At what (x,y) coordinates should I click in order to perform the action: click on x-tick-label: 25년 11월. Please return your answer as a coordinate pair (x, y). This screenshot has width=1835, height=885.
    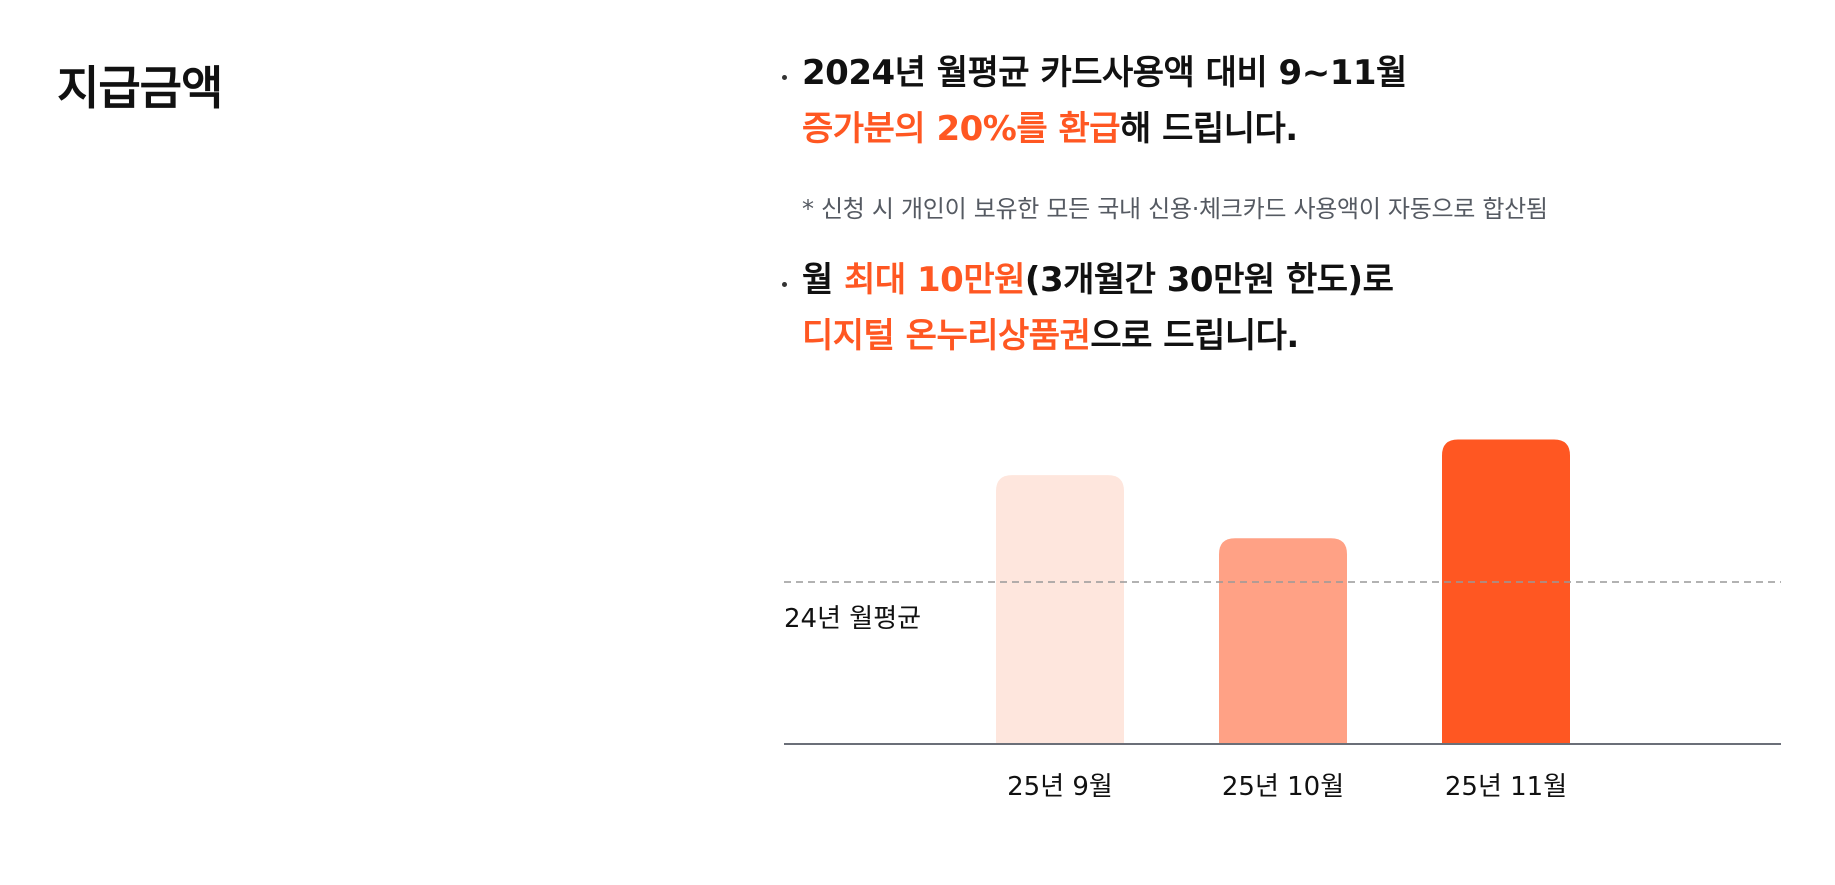
    Looking at the image, I should click on (1506, 787).